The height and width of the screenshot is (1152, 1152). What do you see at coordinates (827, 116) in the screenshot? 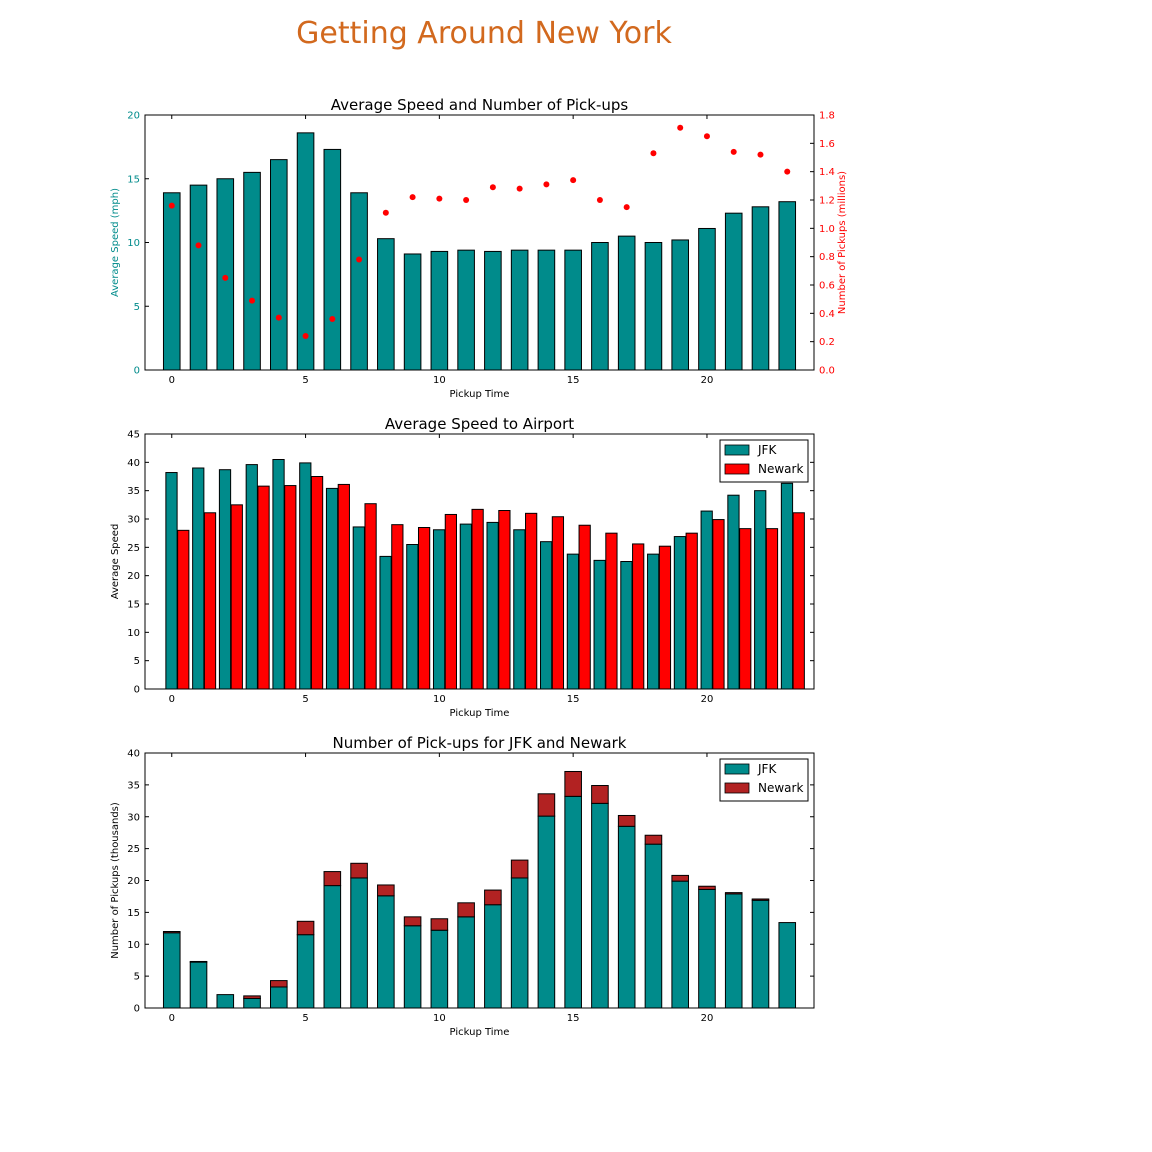
I see `y2-tick-label: 1.8` at bounding box center [827, 116].